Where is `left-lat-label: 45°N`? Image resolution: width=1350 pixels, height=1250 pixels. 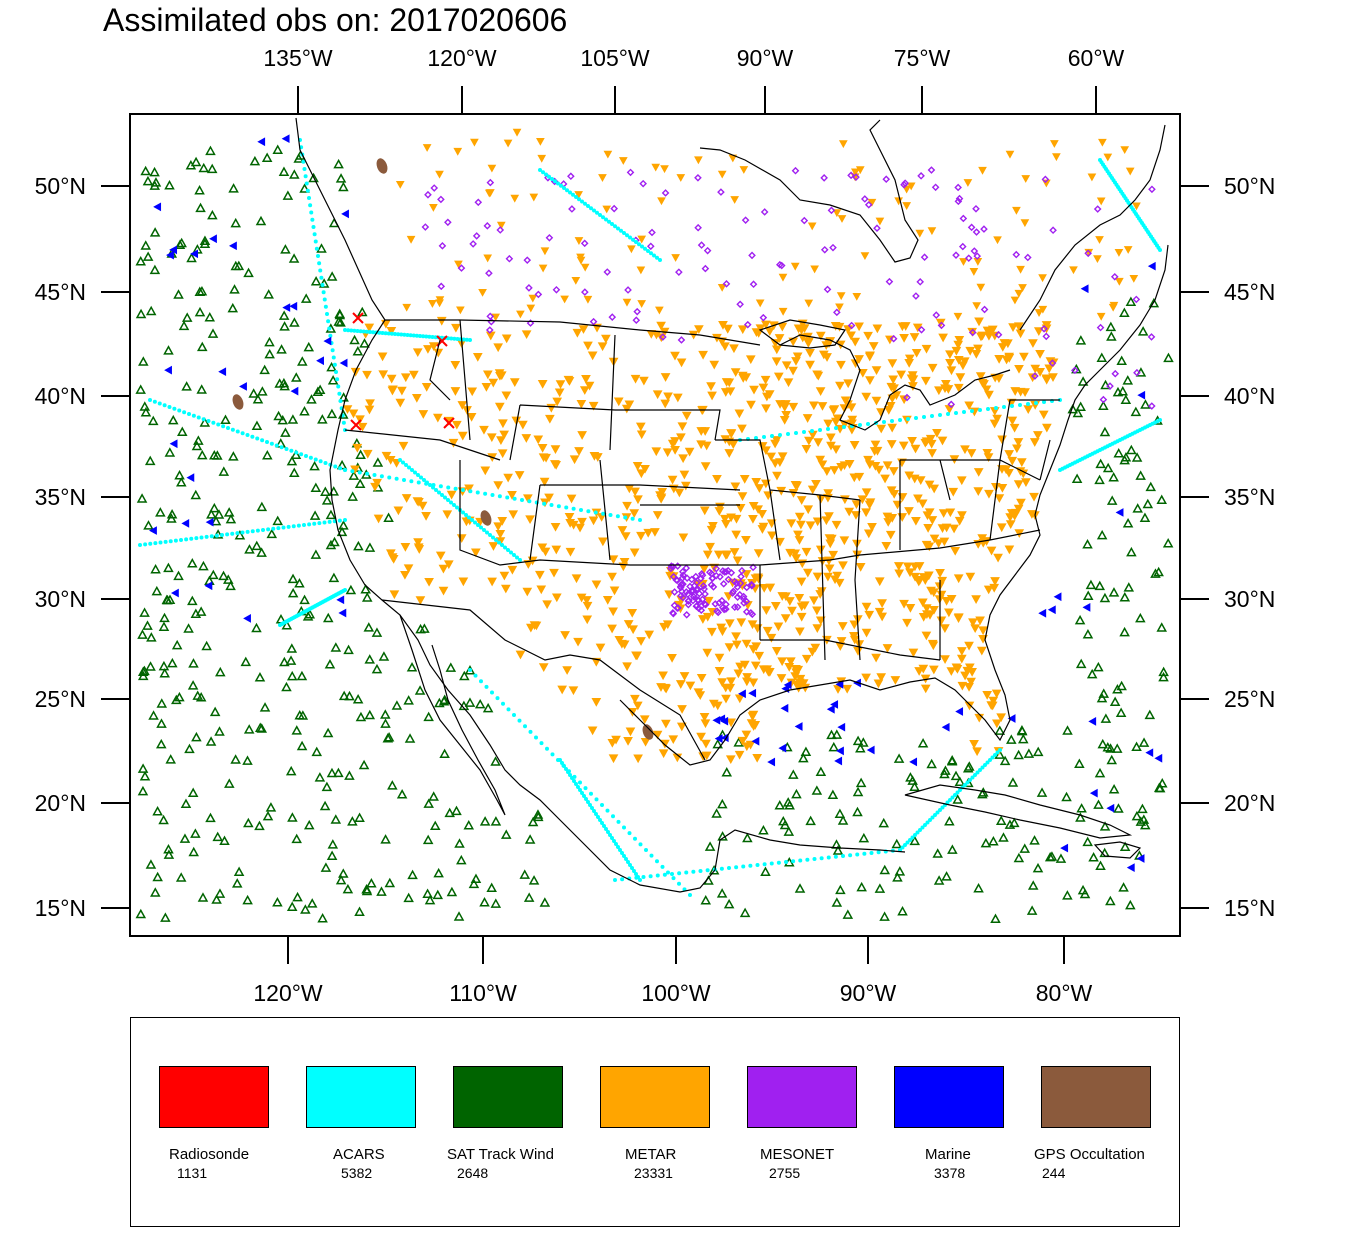
left-lat-label: 45°N is located at coordinates (60, 292).